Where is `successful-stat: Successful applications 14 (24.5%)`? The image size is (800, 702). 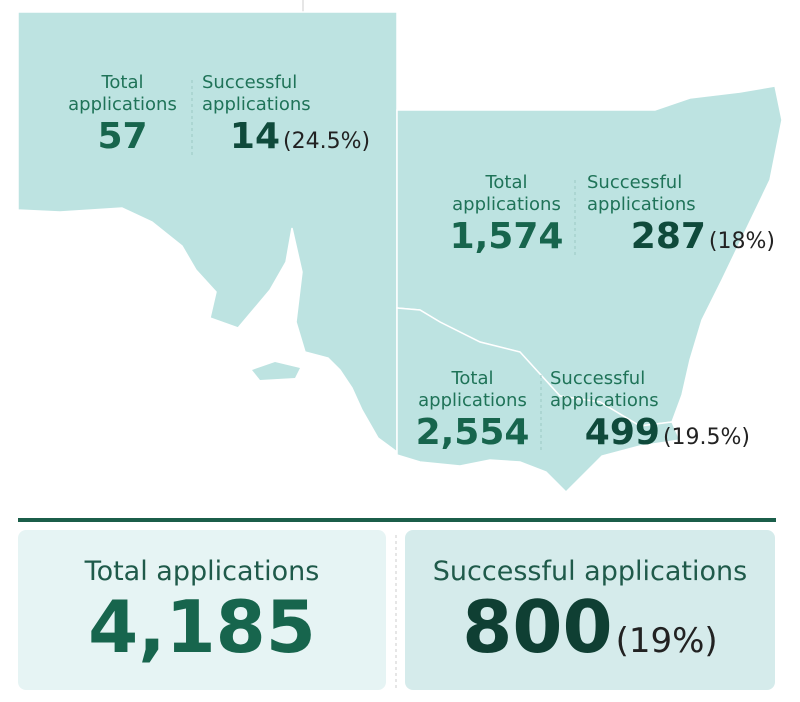
successful-stat: Successful applications 14 (24.5%) is located at coordinates (300, 117).